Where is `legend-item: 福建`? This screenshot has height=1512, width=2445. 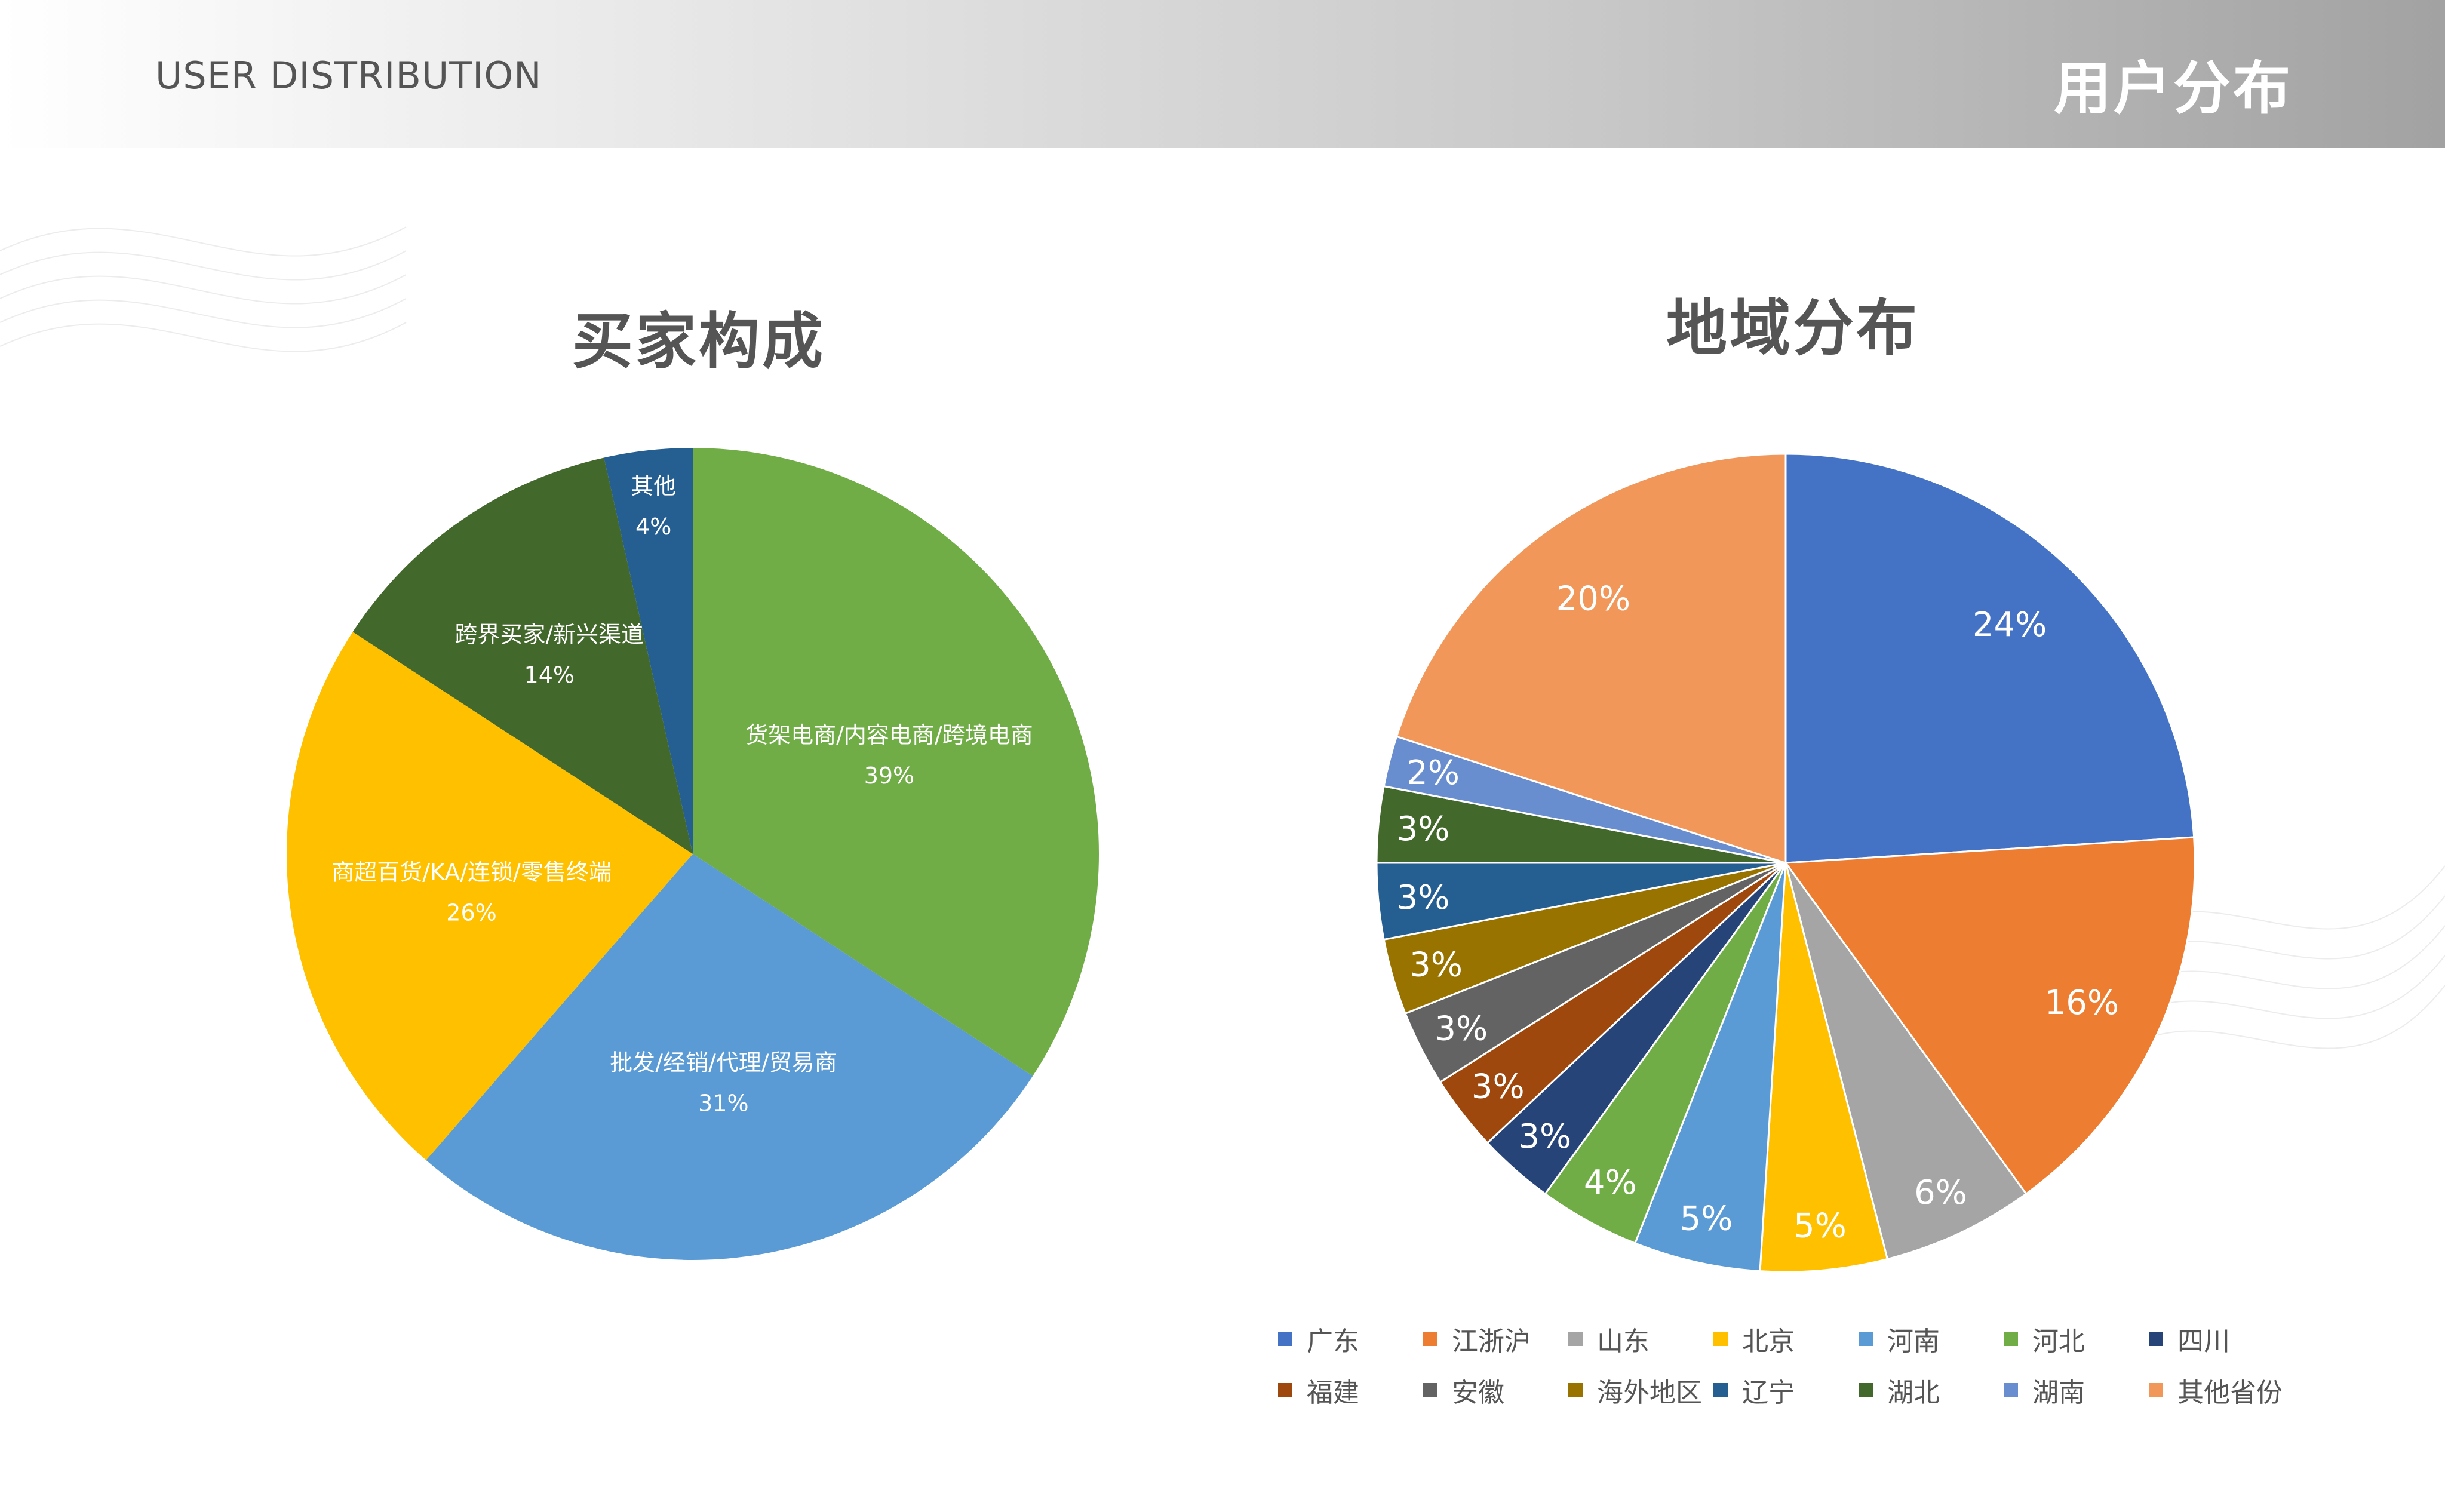
legend-item: 福建 is located at coordinates (1351, 1390).